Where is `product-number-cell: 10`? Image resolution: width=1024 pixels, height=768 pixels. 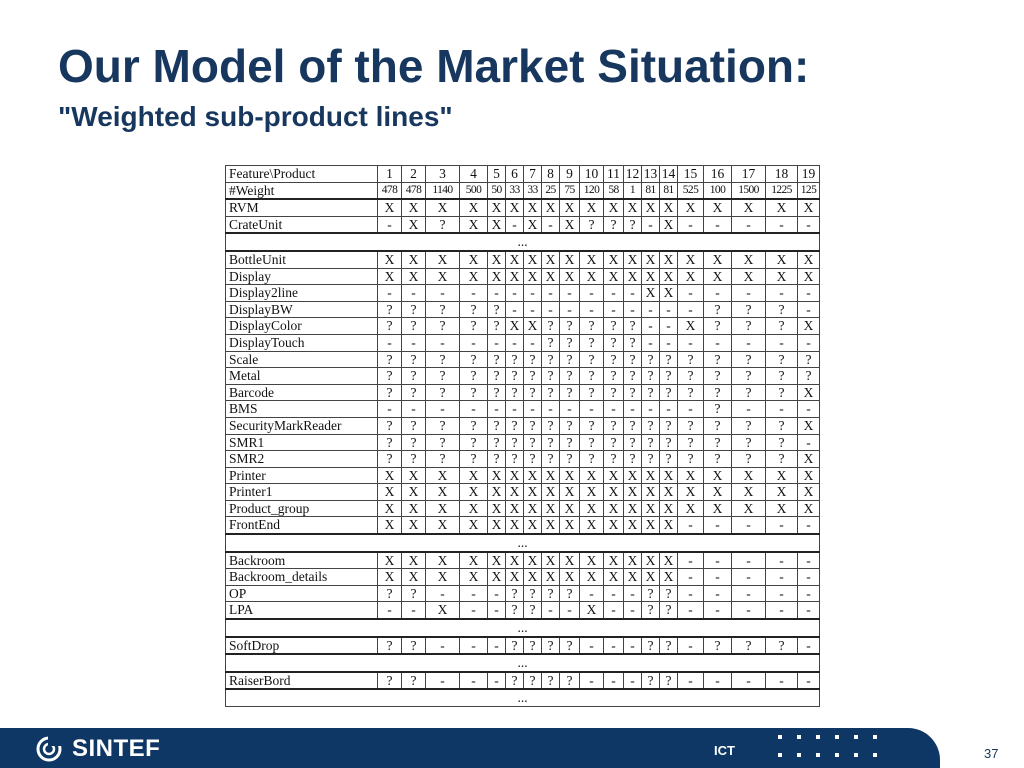
product-number-cell: 10 is located at coordinates (591, 174).